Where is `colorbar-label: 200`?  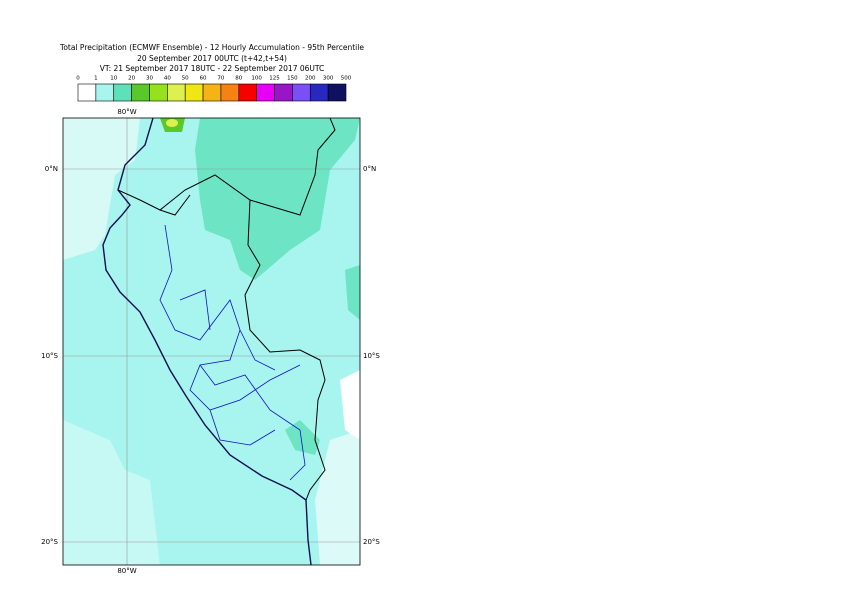 colorbar-label: 200 is located at coordinates (310, 79).